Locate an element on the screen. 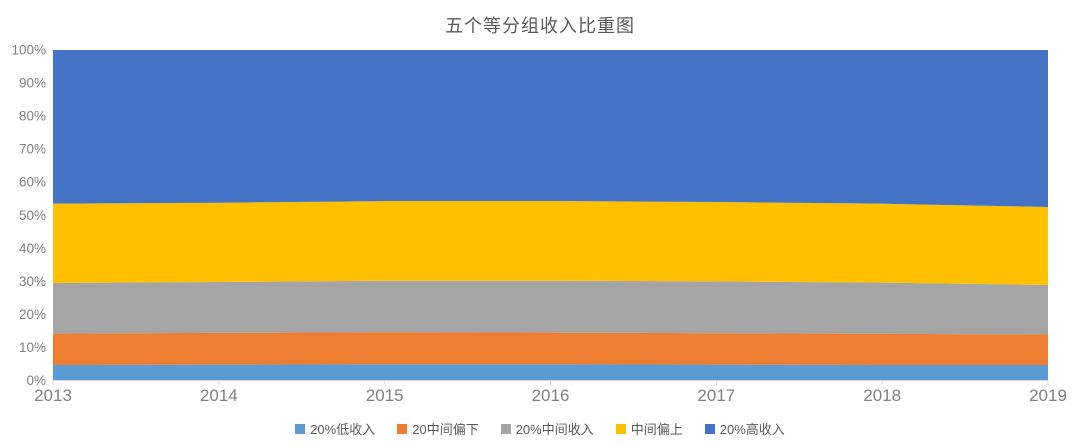 The image size is (1080, 446). y-axis-label: 40% is located at coordinates (32, 248).